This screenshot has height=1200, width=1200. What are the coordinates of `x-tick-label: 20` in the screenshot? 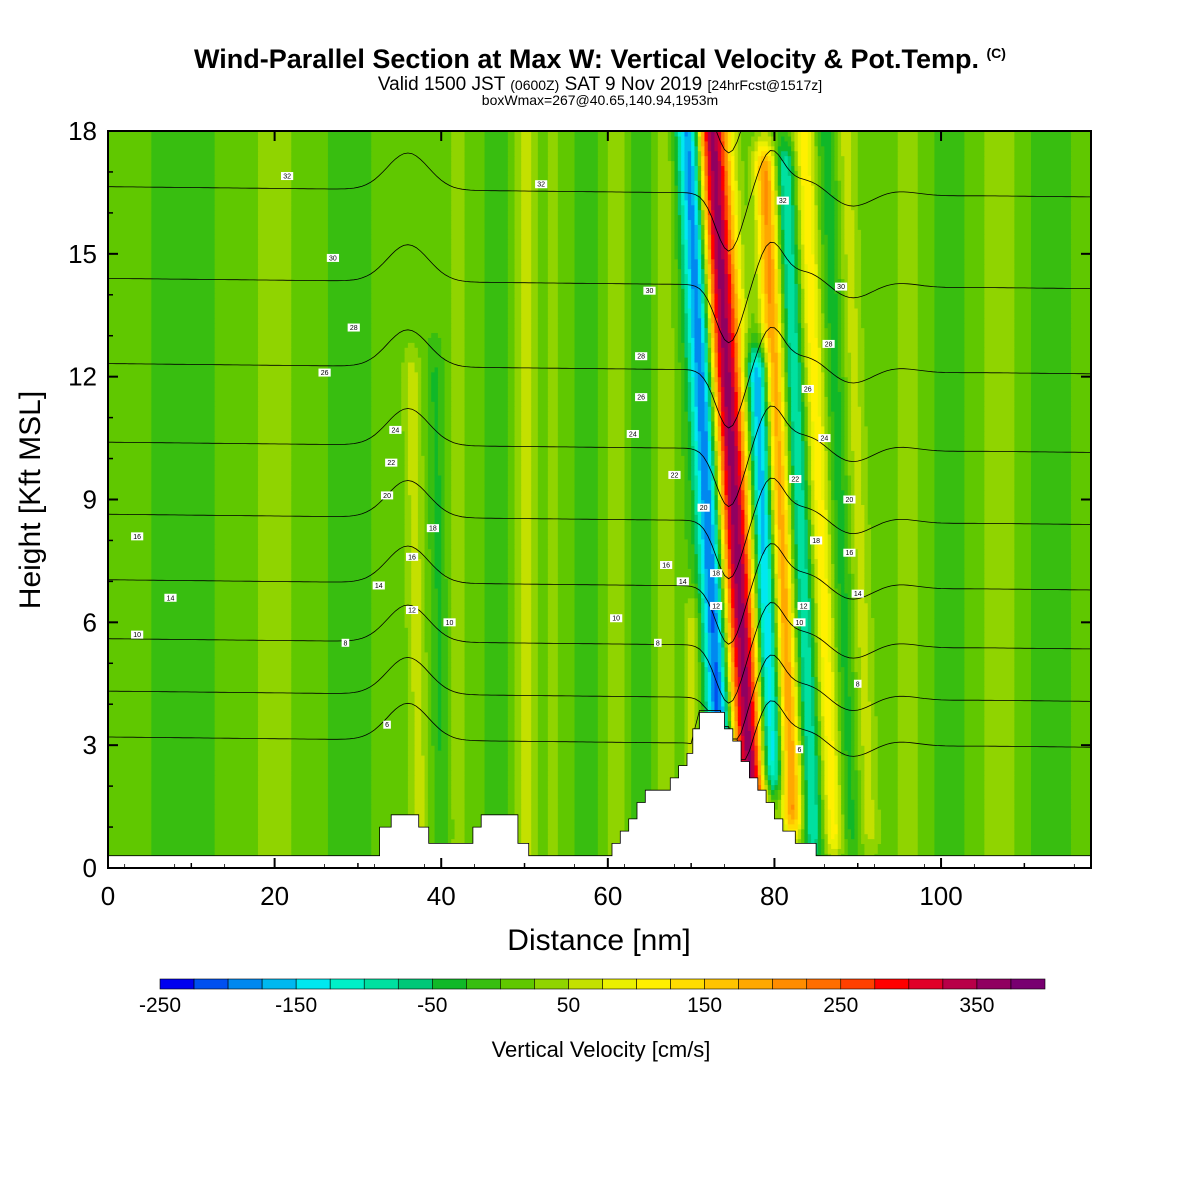 It's located at (274, 896).